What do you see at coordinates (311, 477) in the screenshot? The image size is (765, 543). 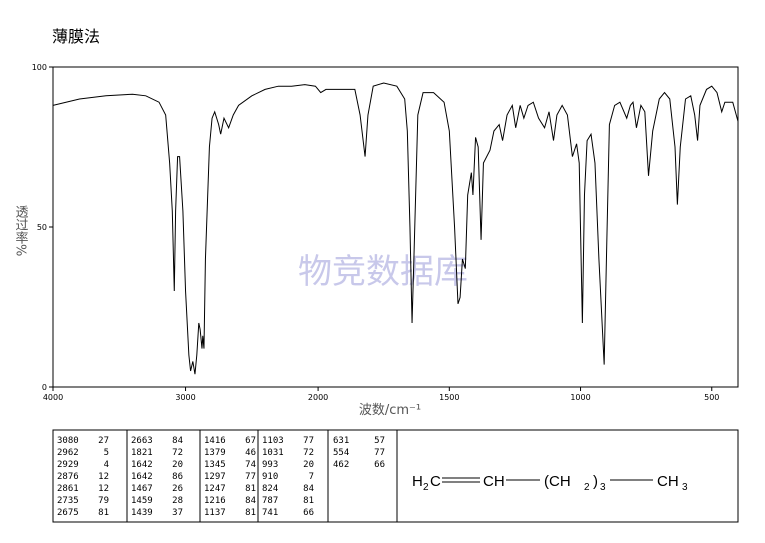 I see `peak-transmittance: 7` at bounding box center [311, 477].